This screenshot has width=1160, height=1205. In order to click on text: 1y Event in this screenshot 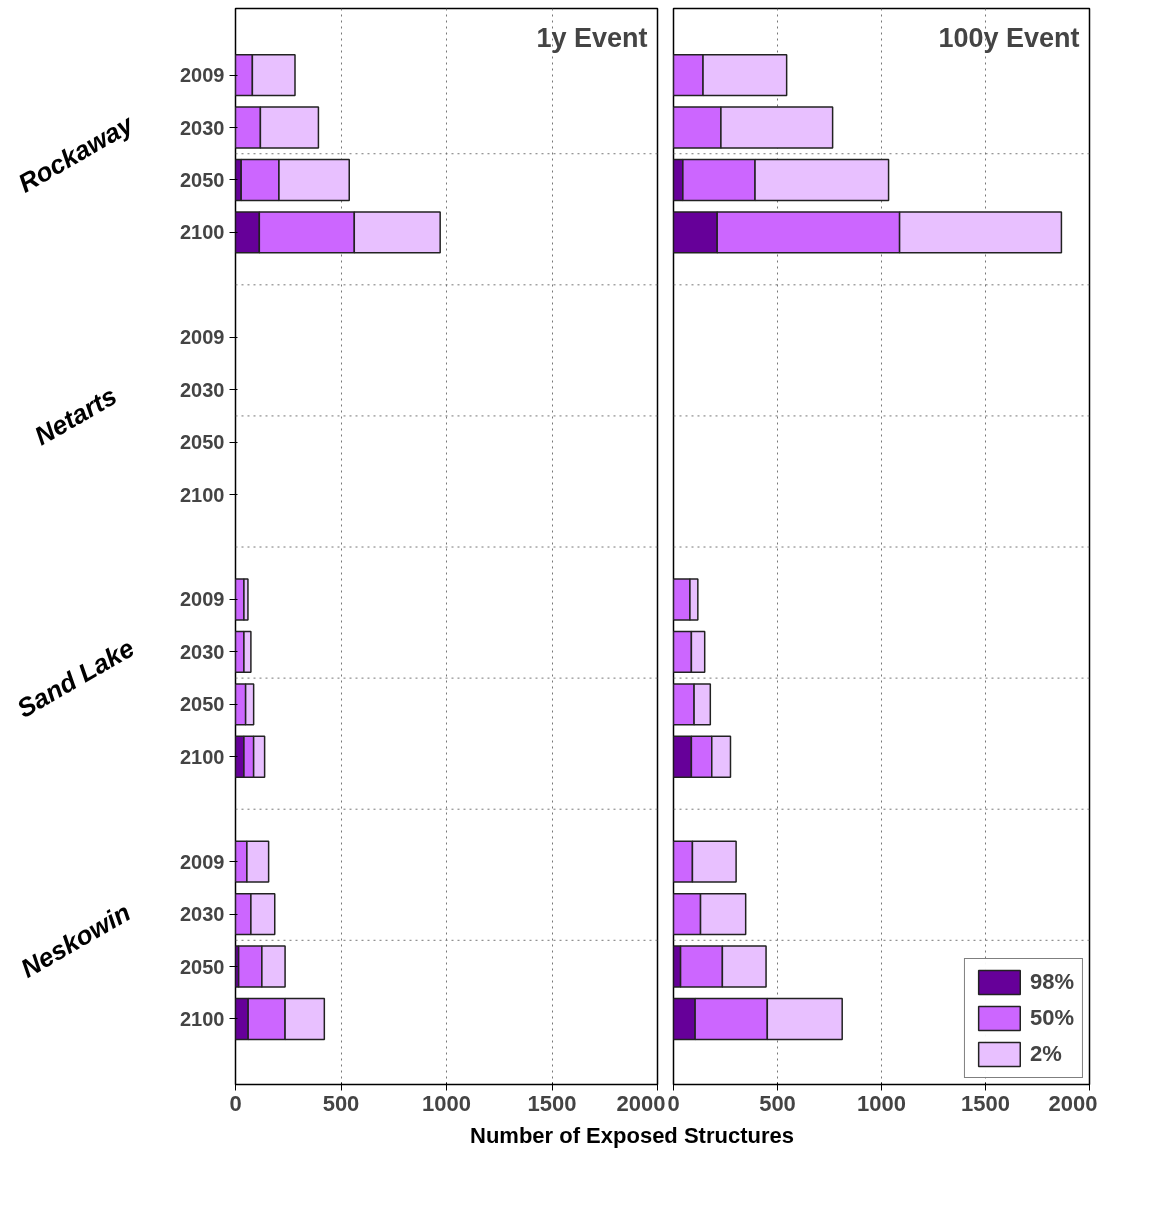, I will do `click(592, 37)`.